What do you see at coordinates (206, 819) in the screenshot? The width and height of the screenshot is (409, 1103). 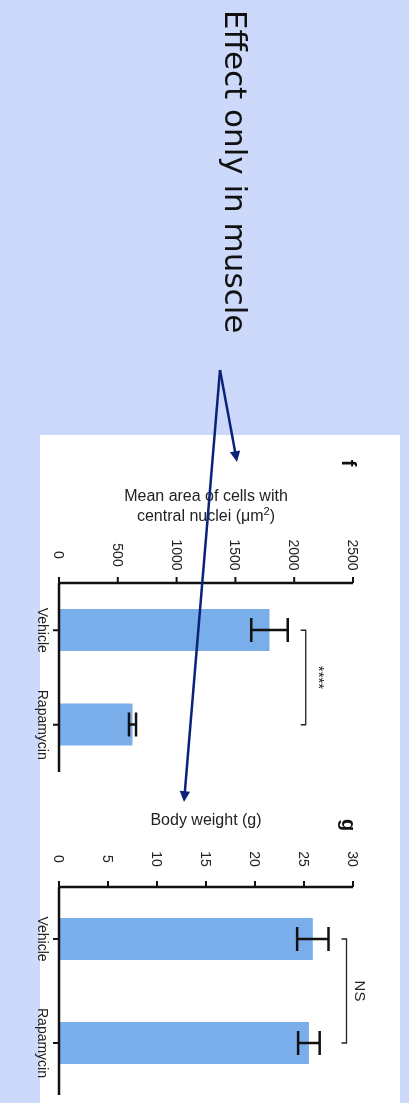 I see `x-axis-title: Body weight (g)` at bounding box center [206, 819].